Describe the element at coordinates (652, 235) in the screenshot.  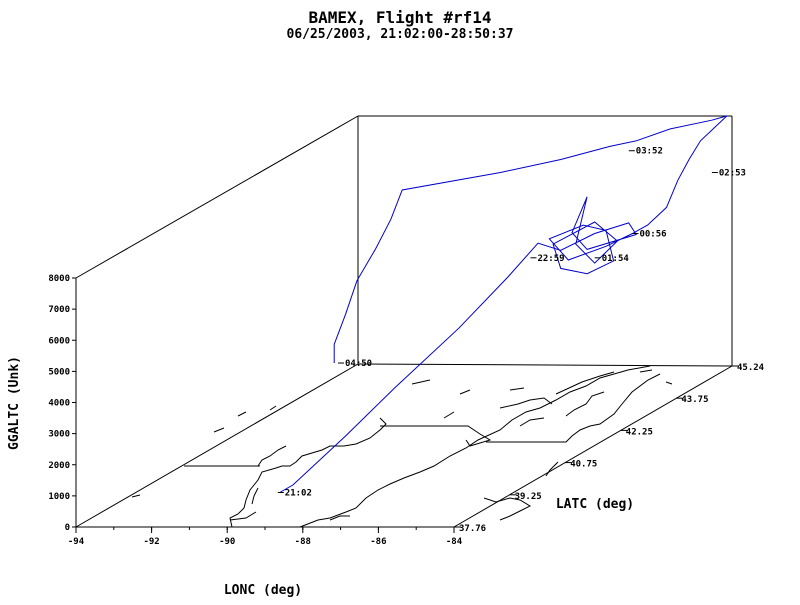
I see `time-annotation-label: 00:56` at that location.